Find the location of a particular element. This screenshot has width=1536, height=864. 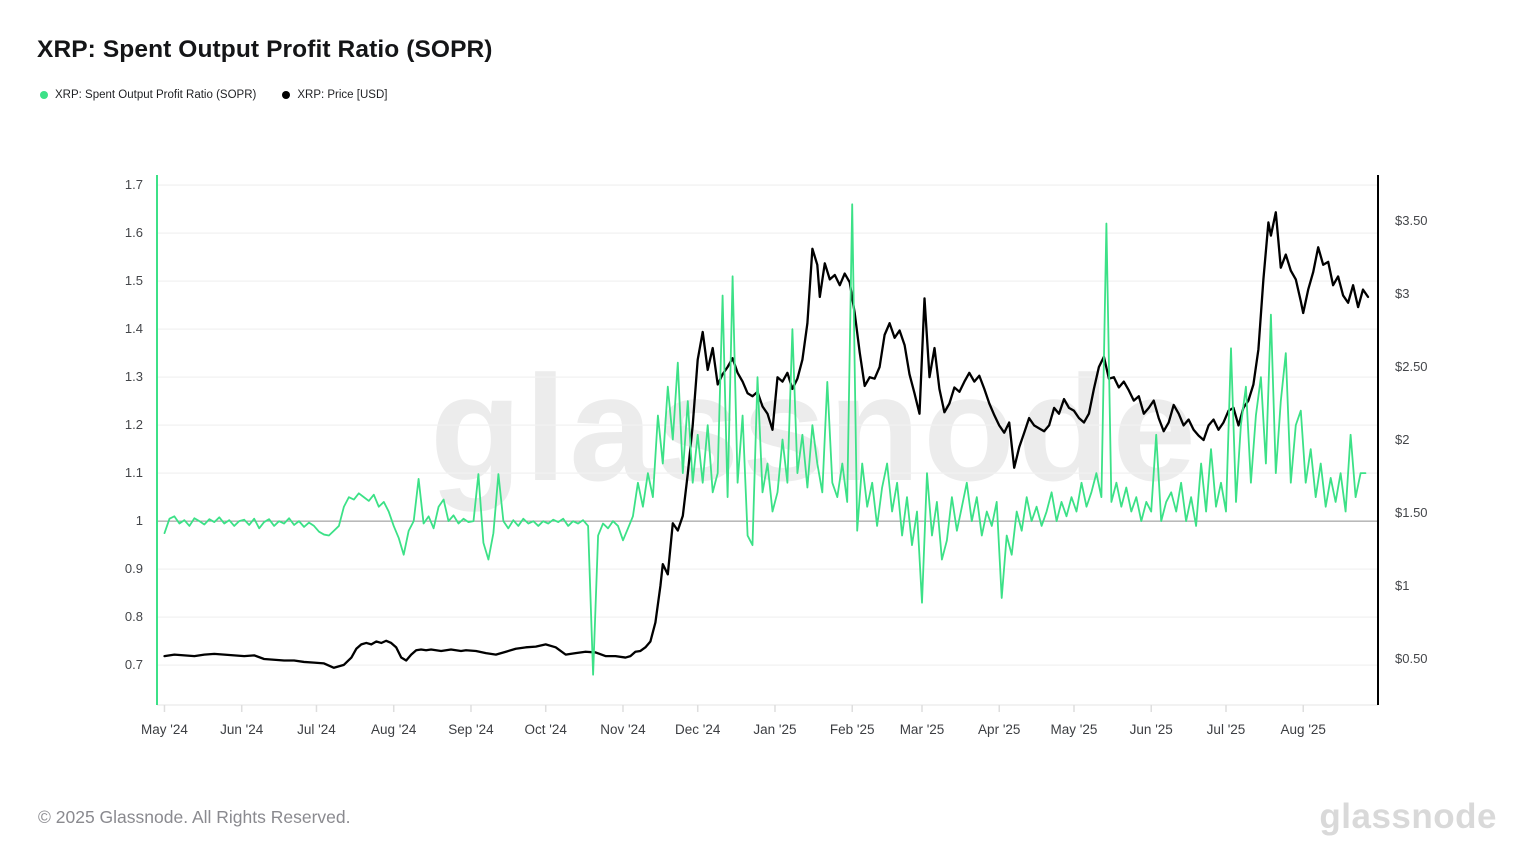

legend-item-sopr: XRP: Spent Output Profit Ratio (SOPR) is located at coordinates (148, 95).